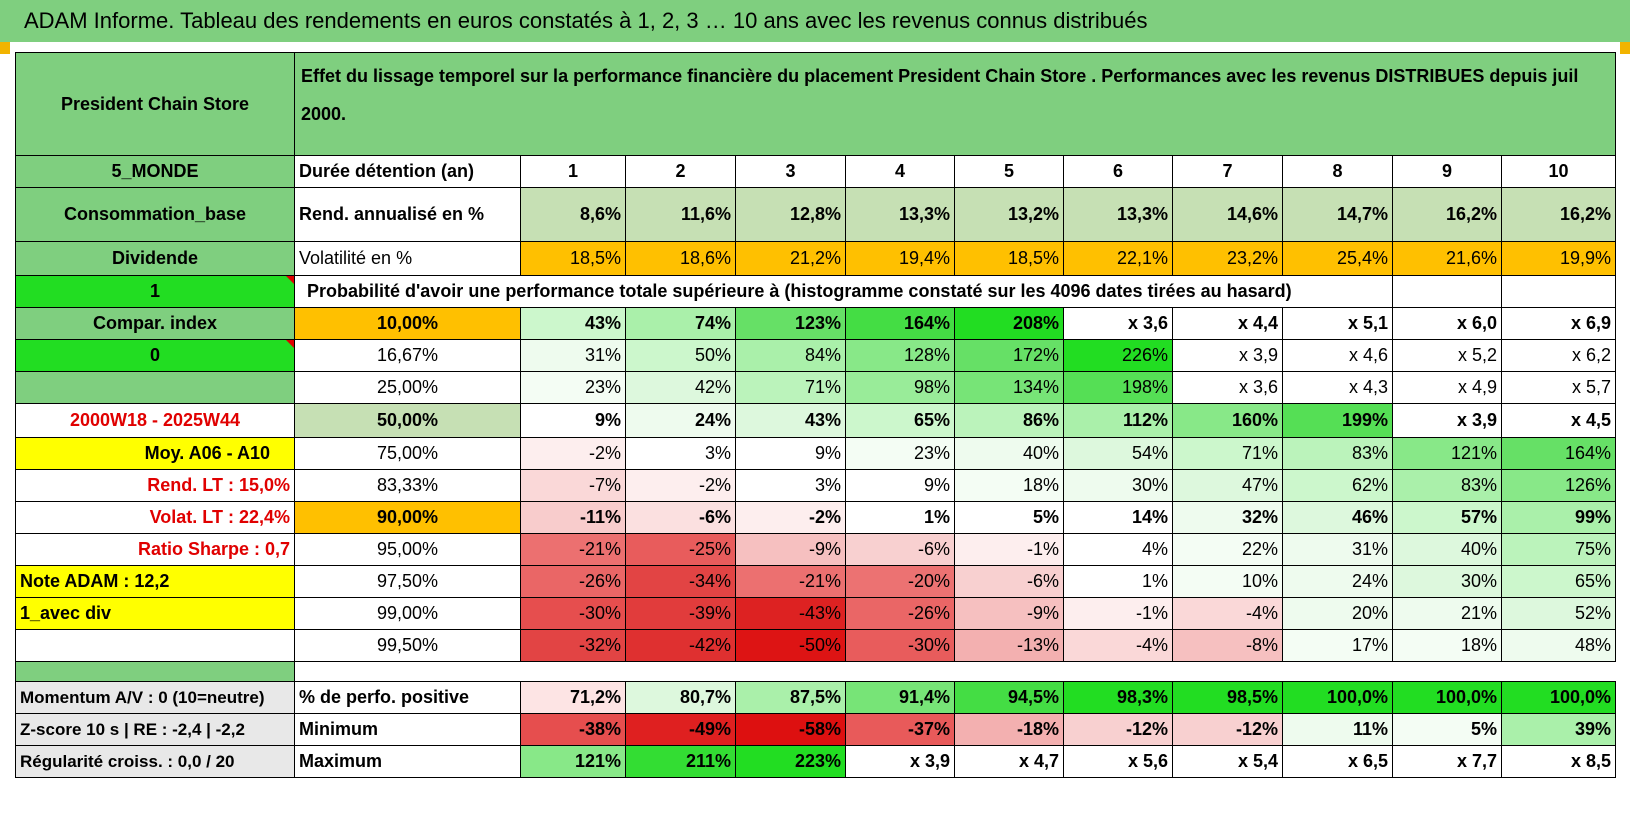  Describe the element at coordinates (900, 729) in the screenshot. I see `minimum-value-cell: -37%` at that location.